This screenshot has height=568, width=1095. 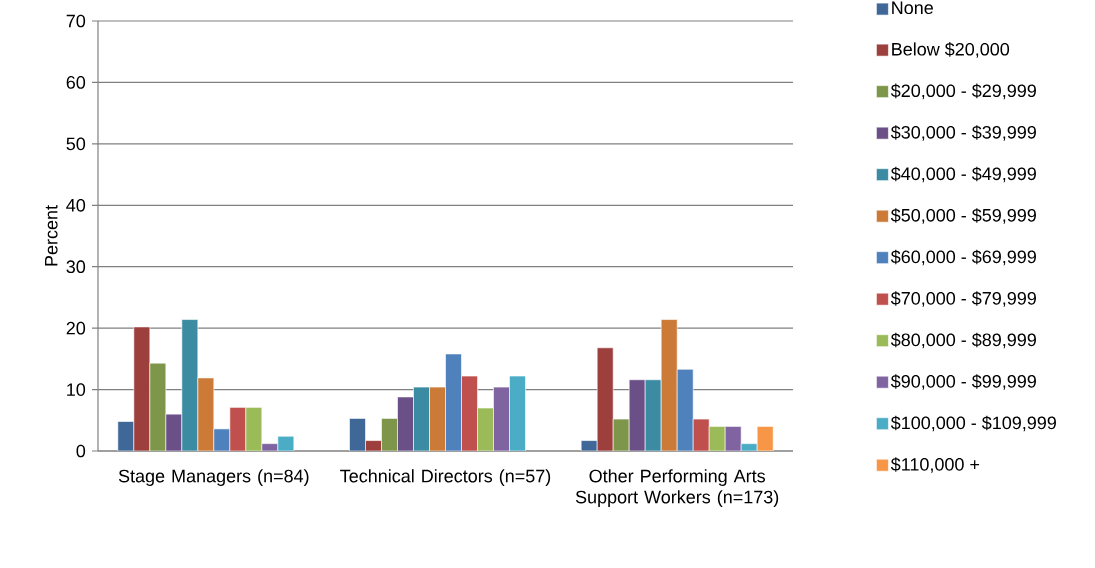 I want to click on x-tick-label: Technical Directors (n=57), so click(x=445, y=477).